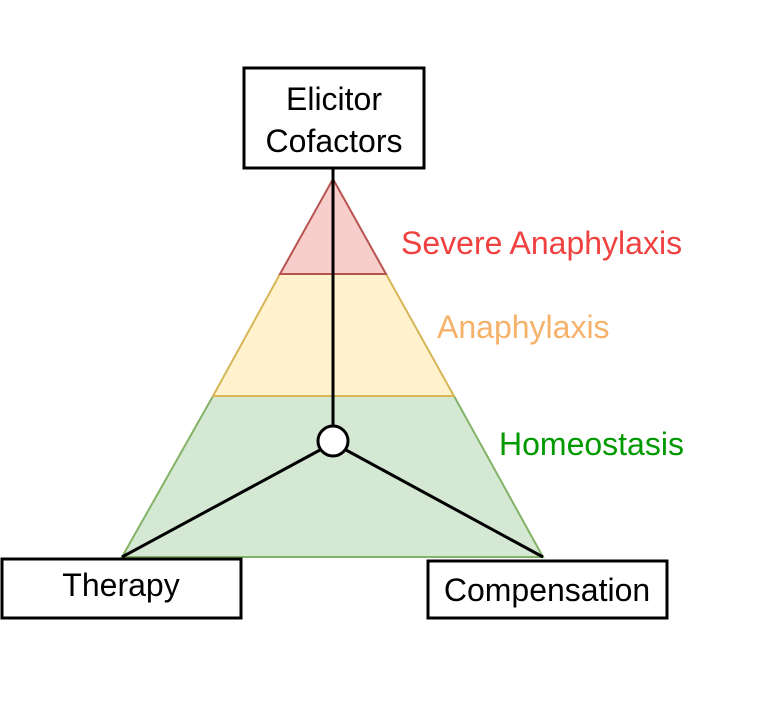  What do you see at coordinates (333, 441) in the screenshot?
I see `center-node` at bounding box center [333, 441].